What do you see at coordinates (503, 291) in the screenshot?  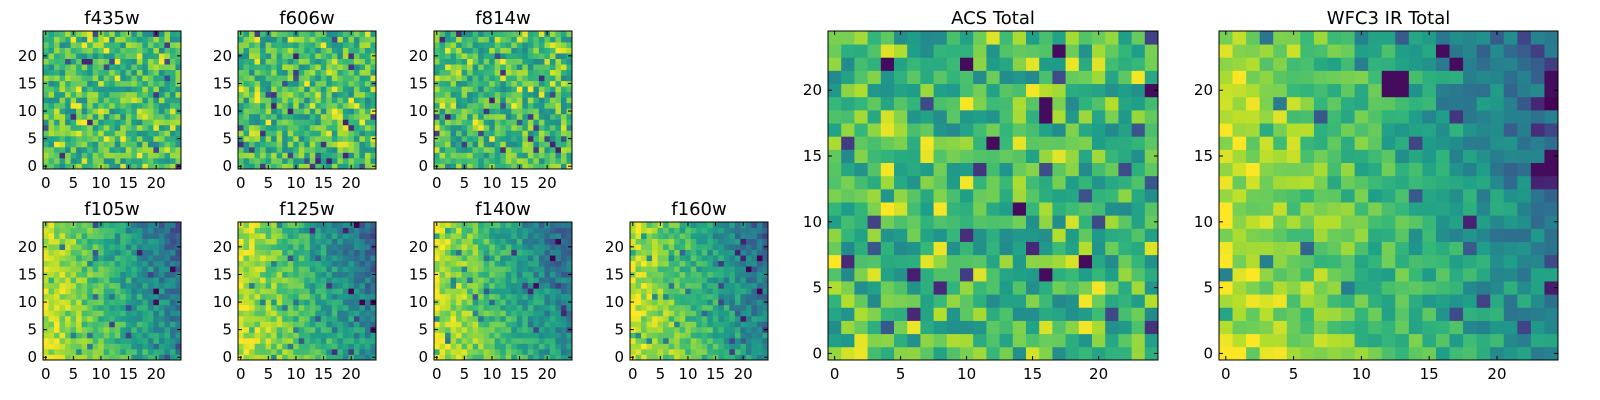 I see `axes-frame` at bounding box center [503, 291].